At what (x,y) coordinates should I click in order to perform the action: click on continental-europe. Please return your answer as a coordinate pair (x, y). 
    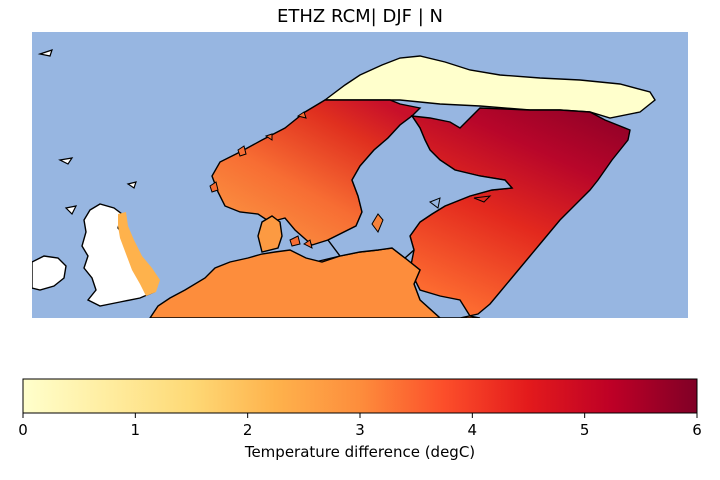
    Looking at the image, I should click on (295, 282).